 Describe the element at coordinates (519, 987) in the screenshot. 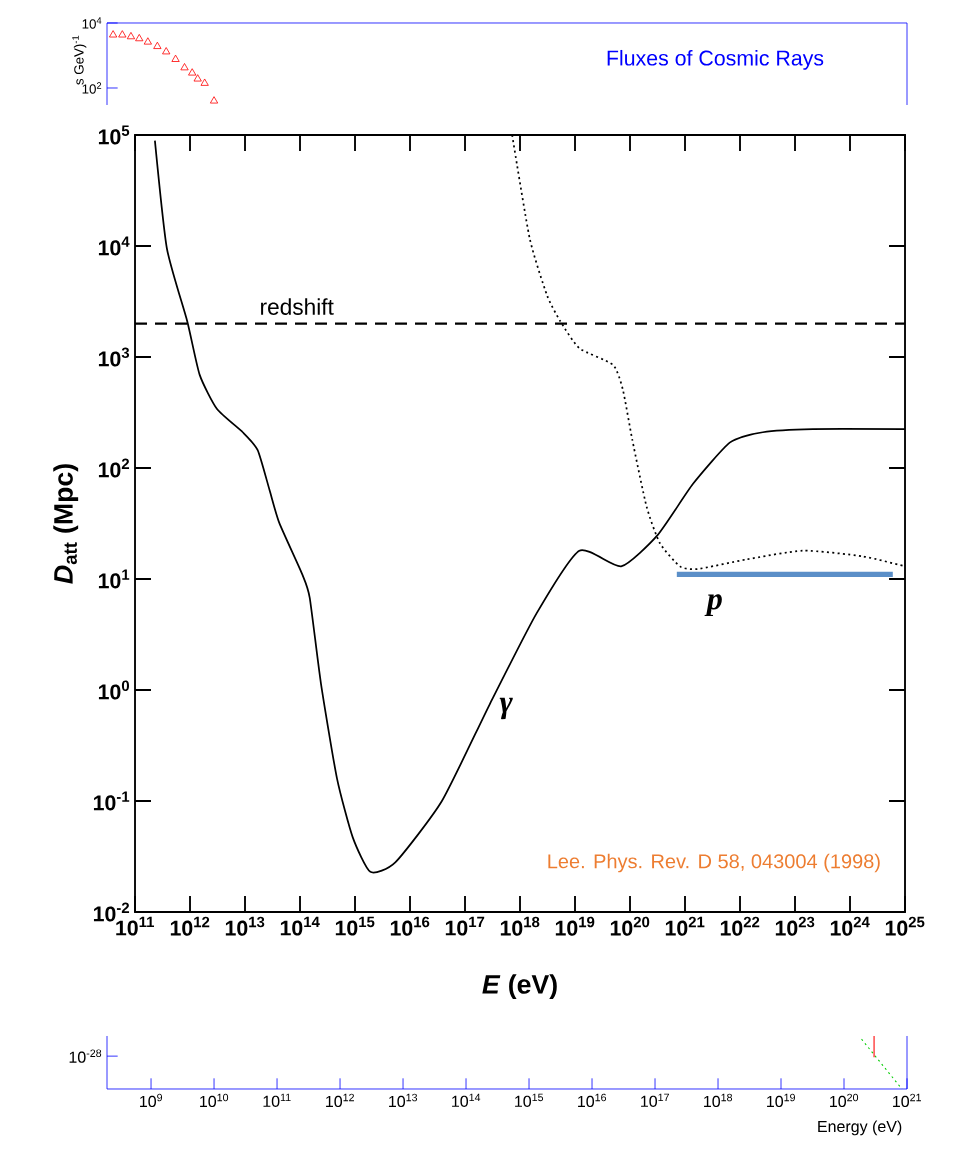

I see `x-axis-title: E (eV)` at that location.